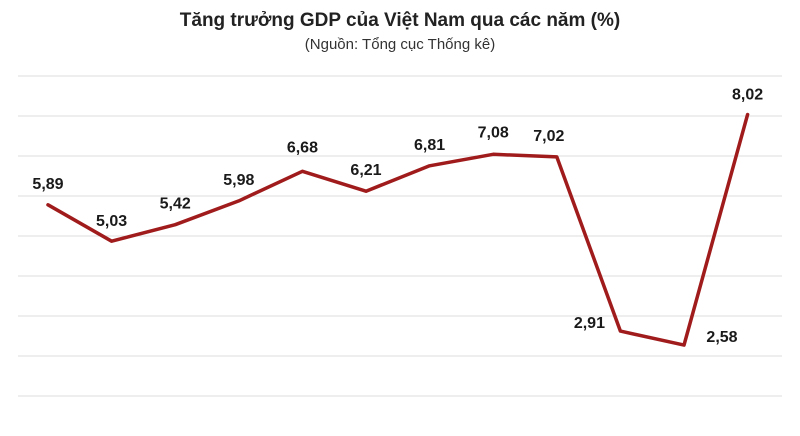  What do you see at coordinates (589, 323) in the screenshot?
I see `data-label: 2,91` at bounding box center [589, 323].